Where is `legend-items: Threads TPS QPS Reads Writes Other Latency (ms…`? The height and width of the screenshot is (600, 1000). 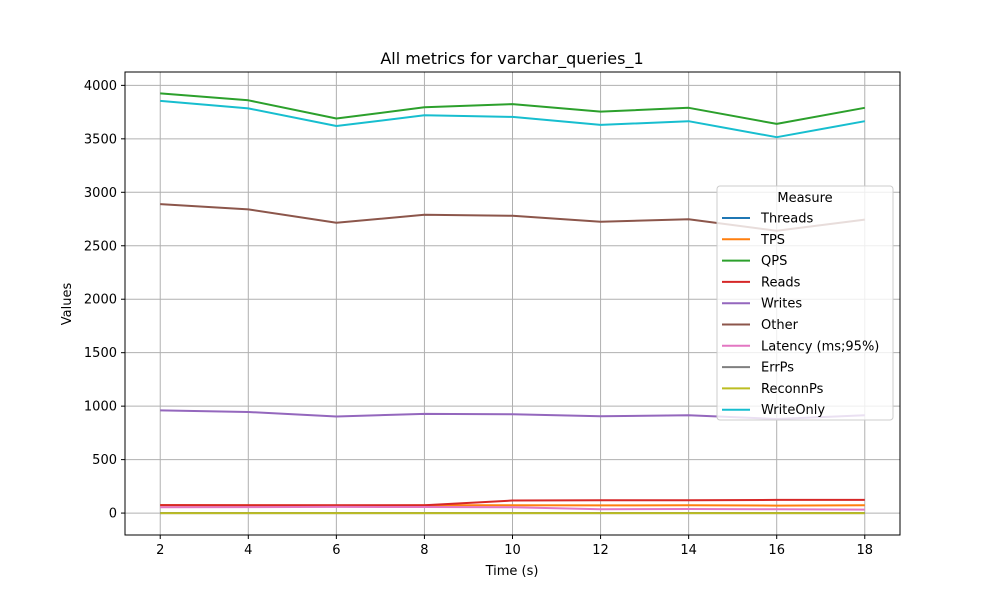 legend-items: Threads TPS QPS Reads Writes Other Latency (ms… is located at coordinates (800, 315).